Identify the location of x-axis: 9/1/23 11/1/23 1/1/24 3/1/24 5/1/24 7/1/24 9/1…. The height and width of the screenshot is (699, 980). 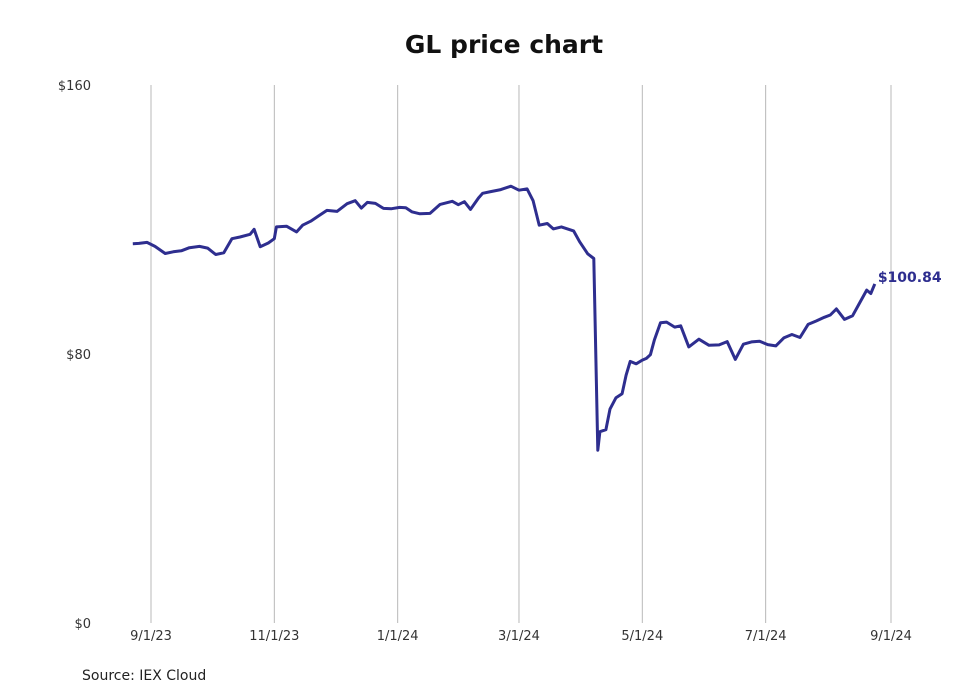
(521, 636).